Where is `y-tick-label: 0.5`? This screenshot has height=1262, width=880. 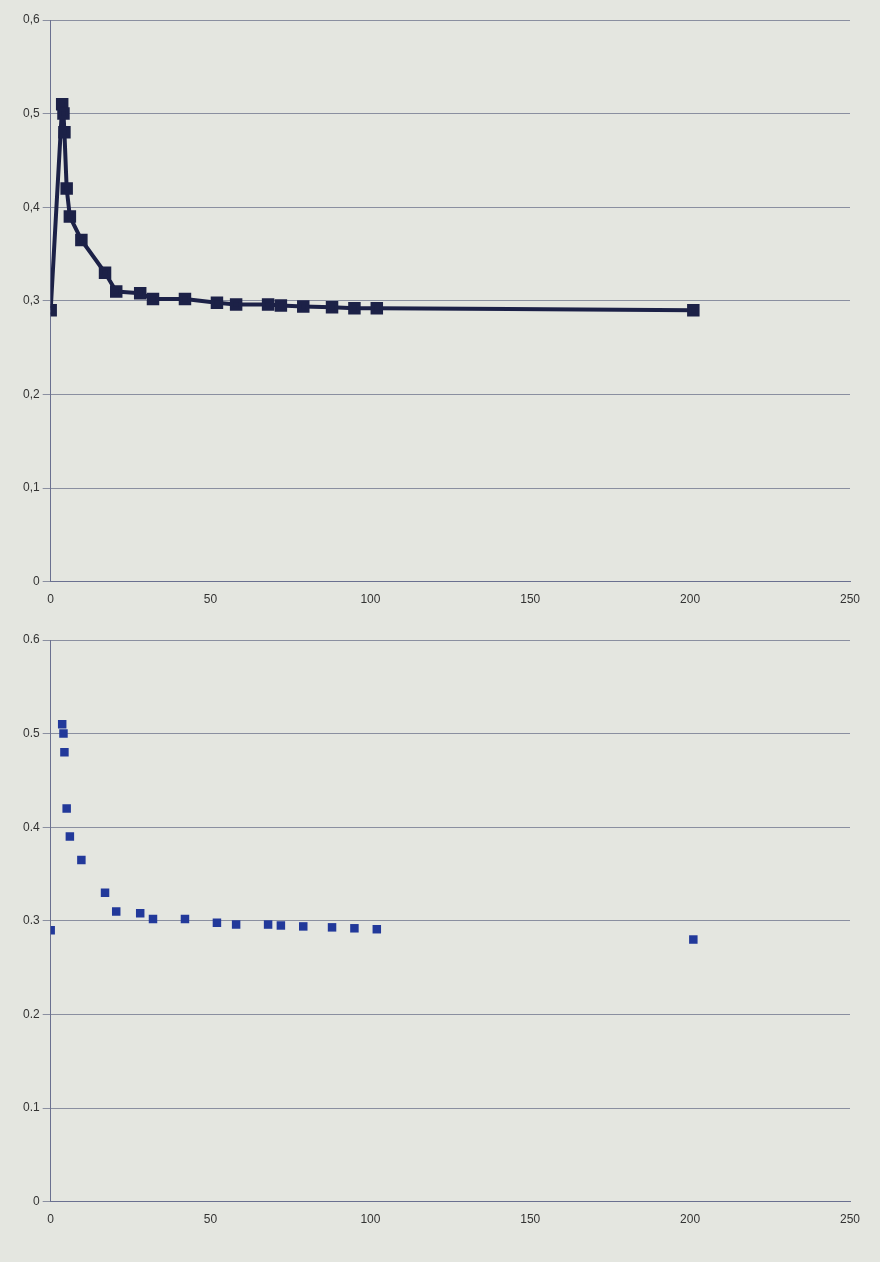
y-tick-label: 0.5 is located at coordinates (31, 732).